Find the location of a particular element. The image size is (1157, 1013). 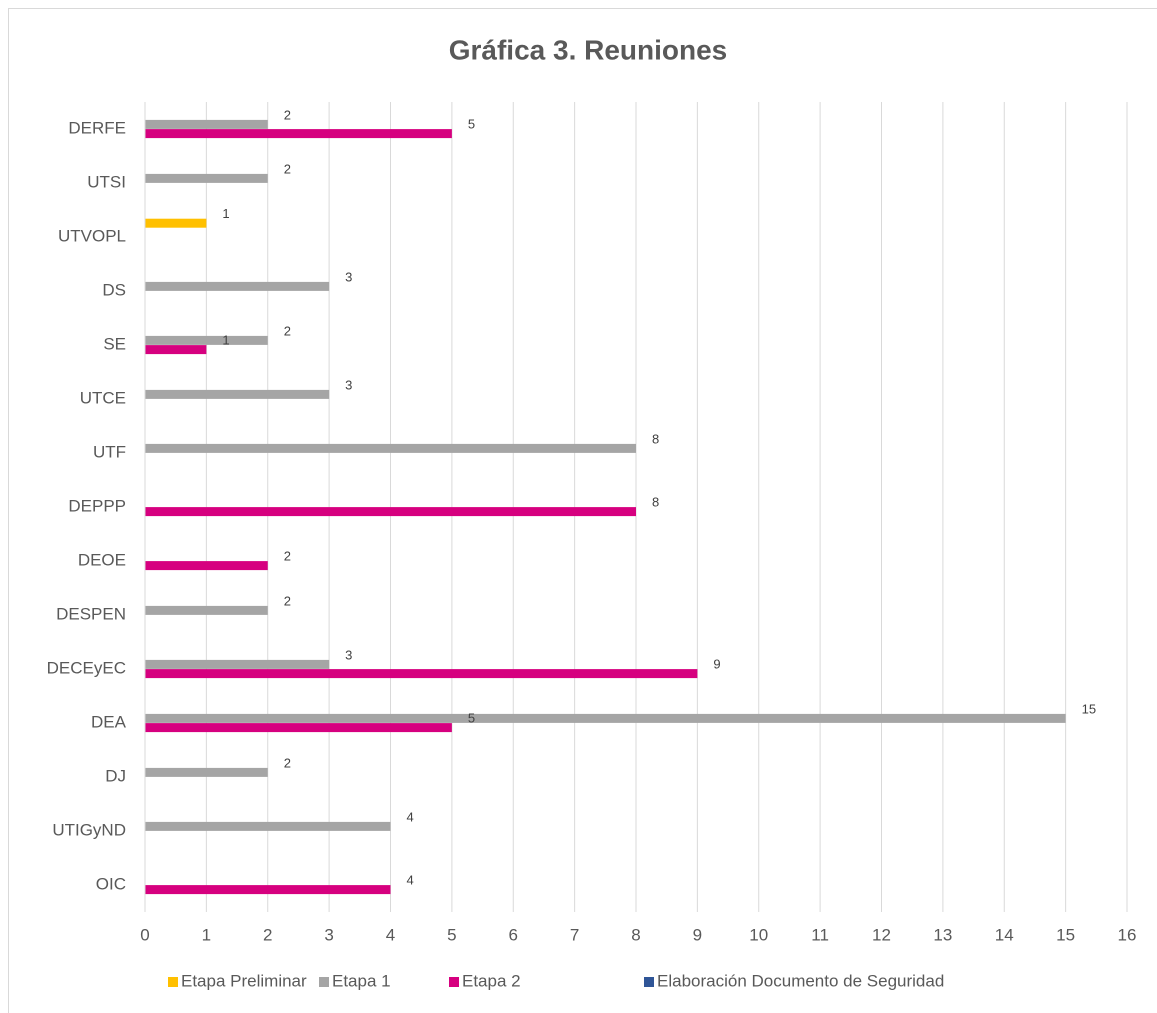

y-tick-label: OIC is located at coordinates (111, 883).